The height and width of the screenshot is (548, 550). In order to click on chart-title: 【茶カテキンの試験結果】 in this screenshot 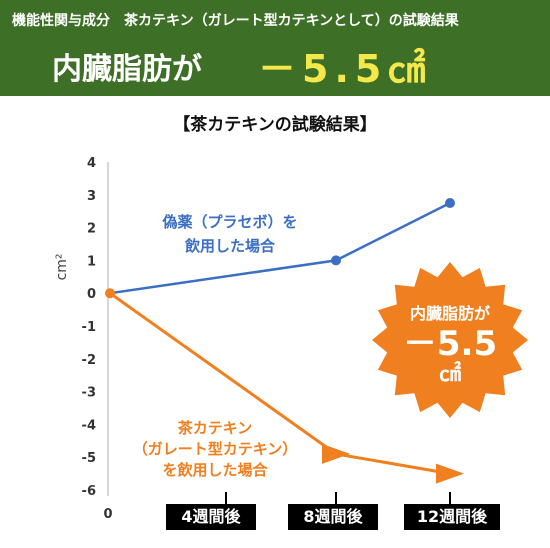, I will do `click(275, 125)`.